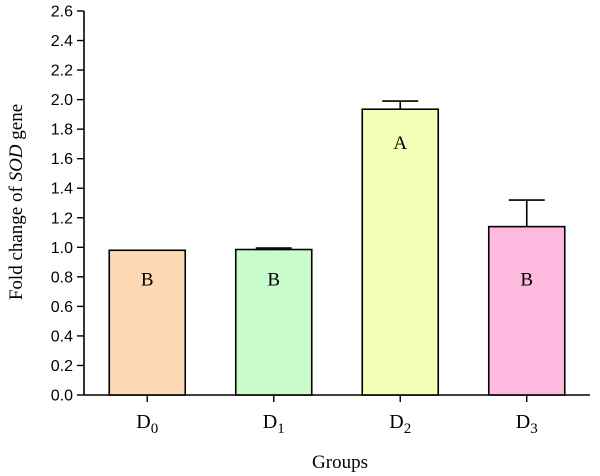 The image size is (600, 476). What do you see at coordinates (16, 240) in the screenshot?
I see `y-axis-title-prefix: Fold change of` at bounding box center [16, 240].